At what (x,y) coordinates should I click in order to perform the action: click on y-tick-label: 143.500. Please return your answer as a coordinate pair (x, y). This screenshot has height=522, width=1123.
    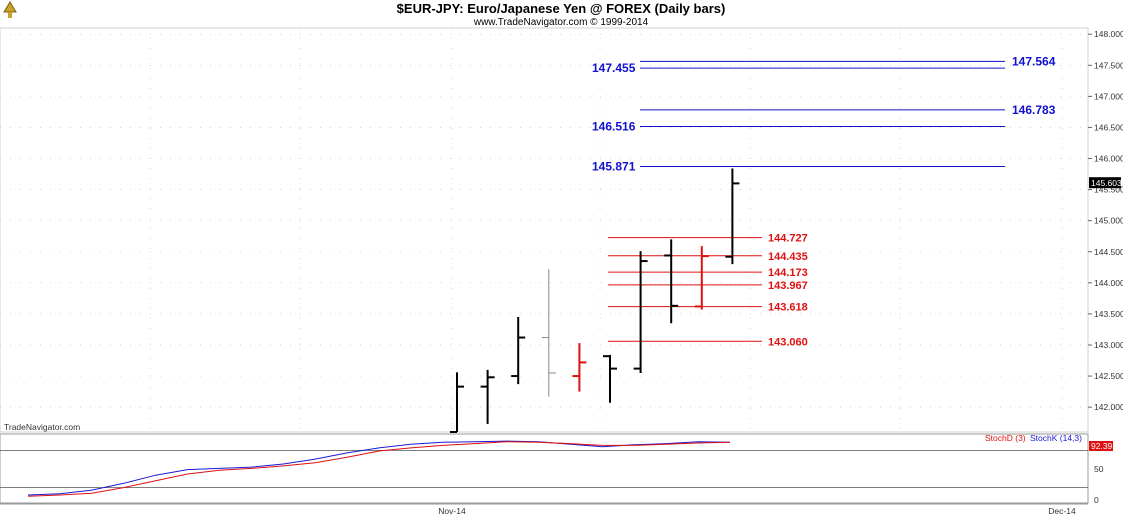
    Looking at the image, I should click on (1108, 314).